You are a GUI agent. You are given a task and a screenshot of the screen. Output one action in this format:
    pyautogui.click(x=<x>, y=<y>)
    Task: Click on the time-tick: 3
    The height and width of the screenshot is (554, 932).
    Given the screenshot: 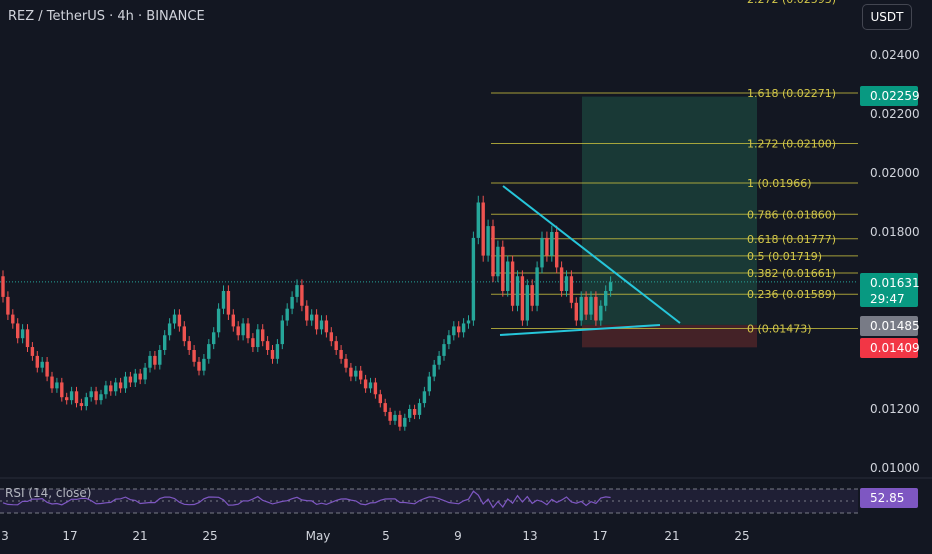 What is the action you would take?
    pyautogui.click(x=5, y=536)
    